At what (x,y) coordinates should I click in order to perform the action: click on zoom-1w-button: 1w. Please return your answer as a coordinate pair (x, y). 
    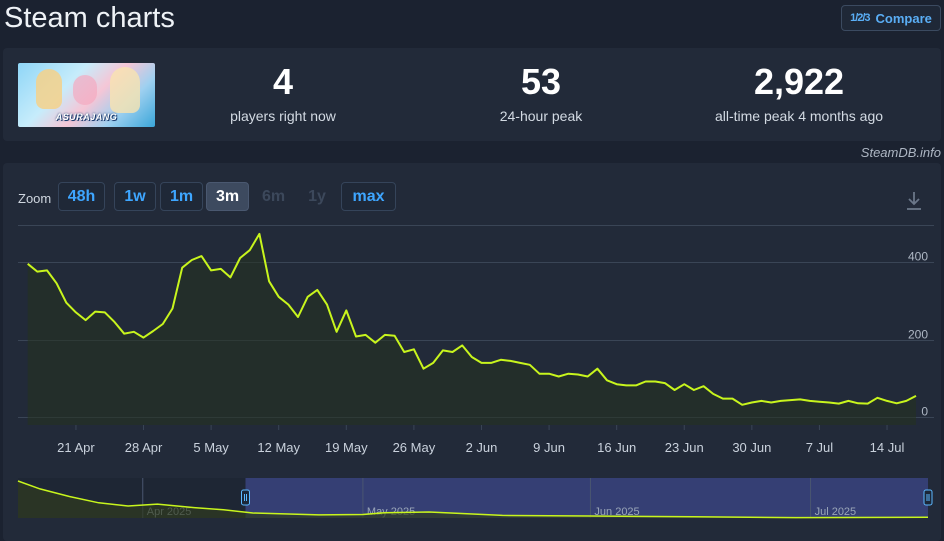
    Looking at the image, I should click on (135, 196).